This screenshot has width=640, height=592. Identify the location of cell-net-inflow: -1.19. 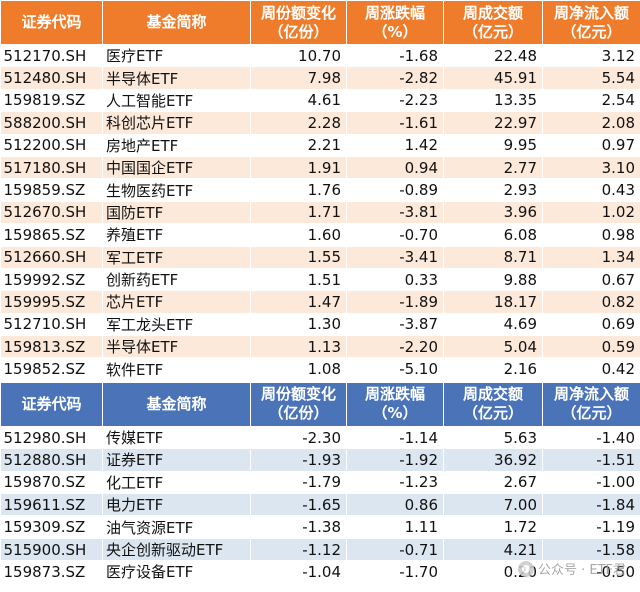
(591, 527).